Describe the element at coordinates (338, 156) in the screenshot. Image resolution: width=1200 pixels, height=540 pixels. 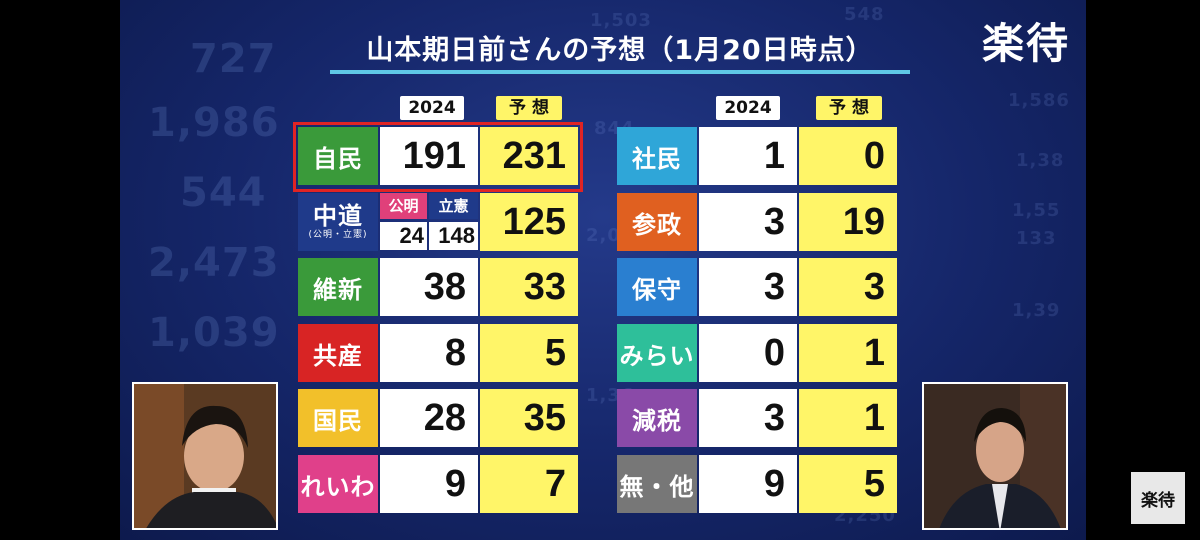
I see `party-label: 自民` at that location.